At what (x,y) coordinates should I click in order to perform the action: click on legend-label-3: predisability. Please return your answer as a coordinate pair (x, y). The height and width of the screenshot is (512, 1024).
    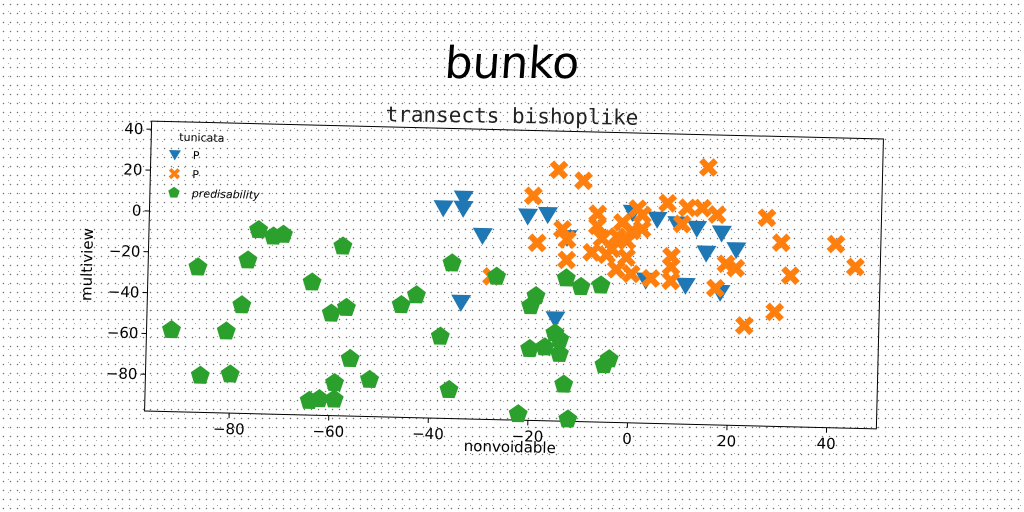
    Looking at the image, I should click on (226, 194).